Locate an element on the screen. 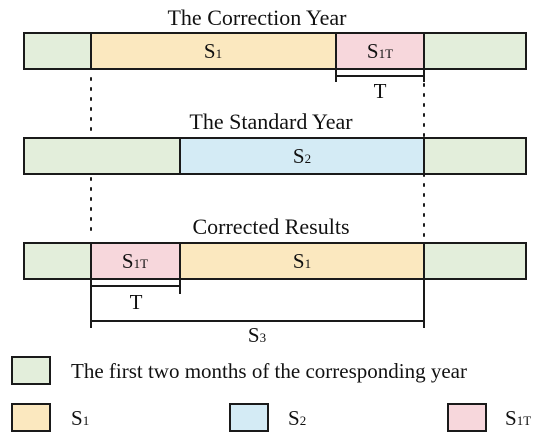  standard-year-tail is located at coordinates (475, 156).